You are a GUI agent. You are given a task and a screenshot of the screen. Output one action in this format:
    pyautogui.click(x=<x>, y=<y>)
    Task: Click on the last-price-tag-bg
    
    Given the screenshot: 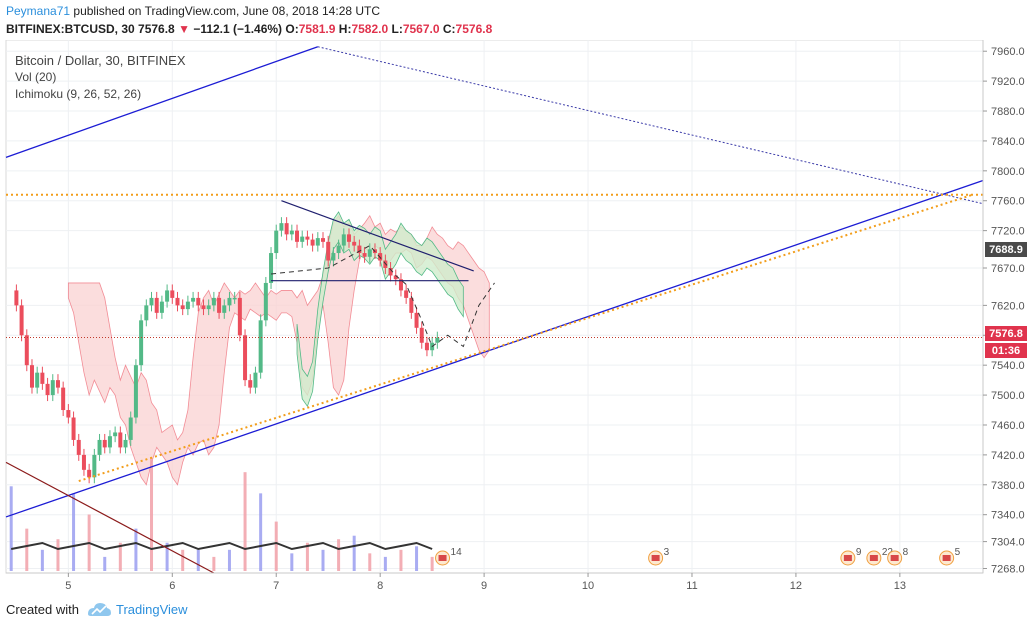 What is the action you would take?
    pyautogui.click(x=1006, y=333)
    